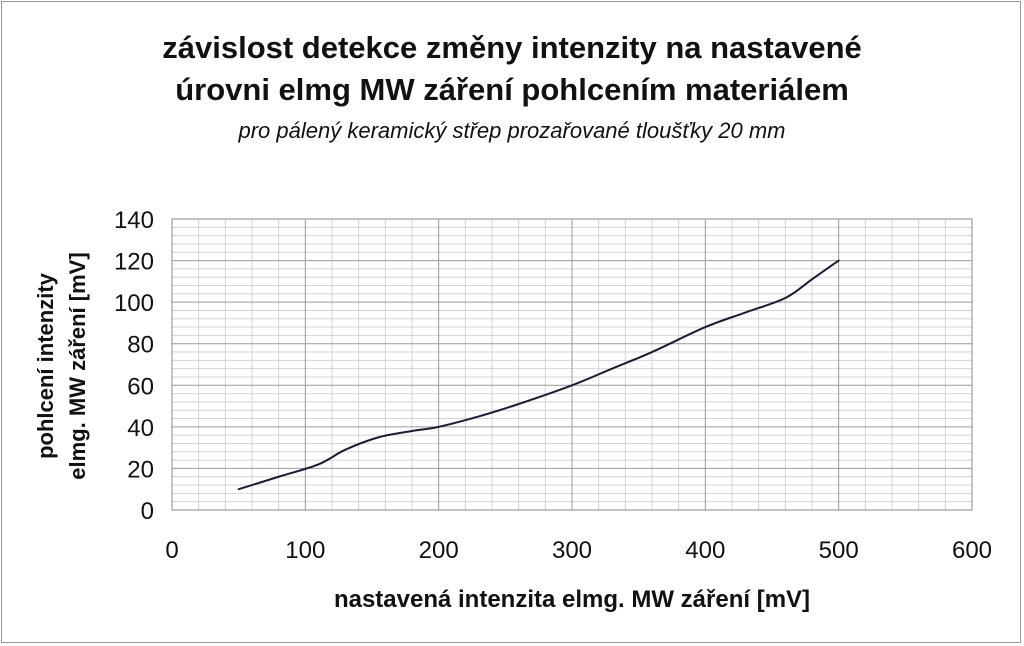 Image resolution: width=1024 pixels, height=646 pixels. What do you see at coordinates (140, 345) in the screenshot?
I see `y-tick-label: 80` at bounding box center [140, 345].